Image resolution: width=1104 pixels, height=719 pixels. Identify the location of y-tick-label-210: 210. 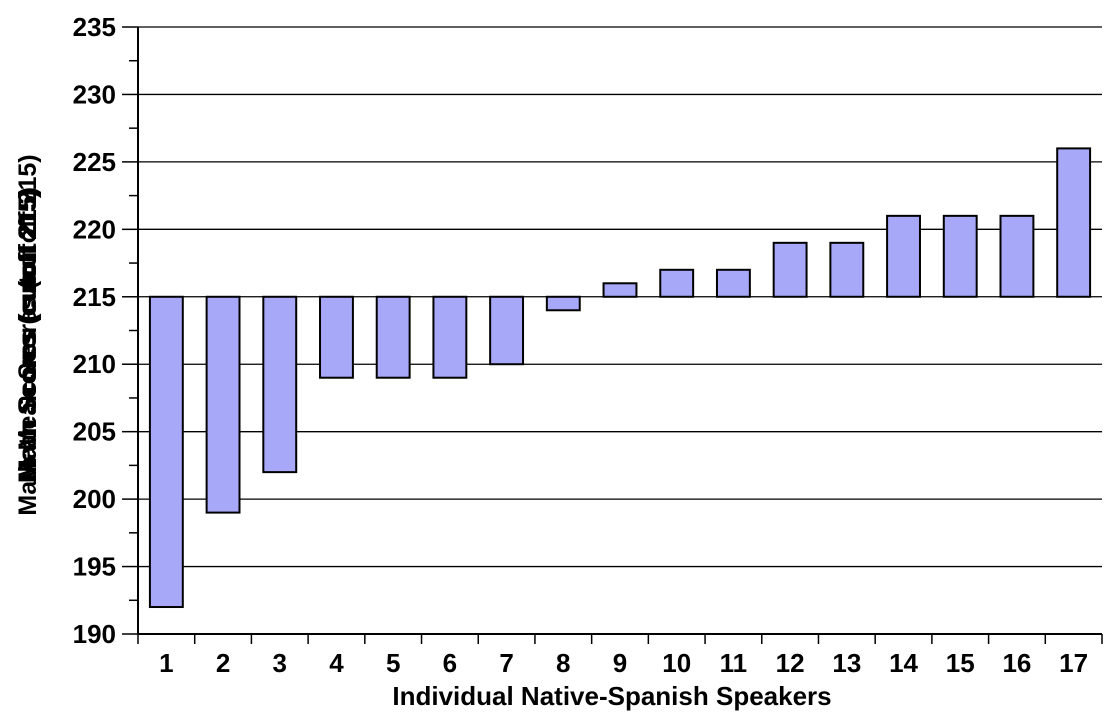
(94, 364).